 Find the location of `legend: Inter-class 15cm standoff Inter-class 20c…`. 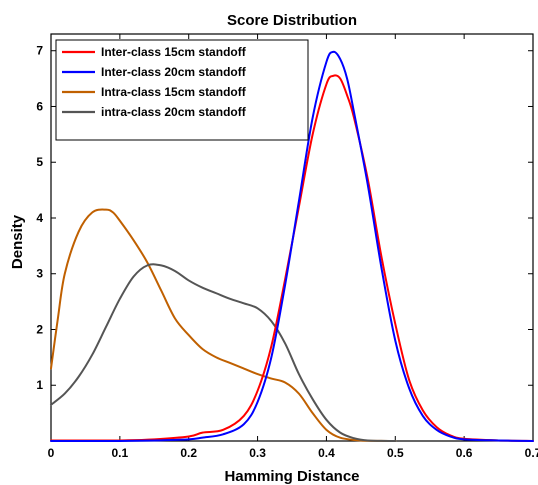

legend: Inter-class 15cm standoff Inter-class 20c… is located at coordinates (182, 90).